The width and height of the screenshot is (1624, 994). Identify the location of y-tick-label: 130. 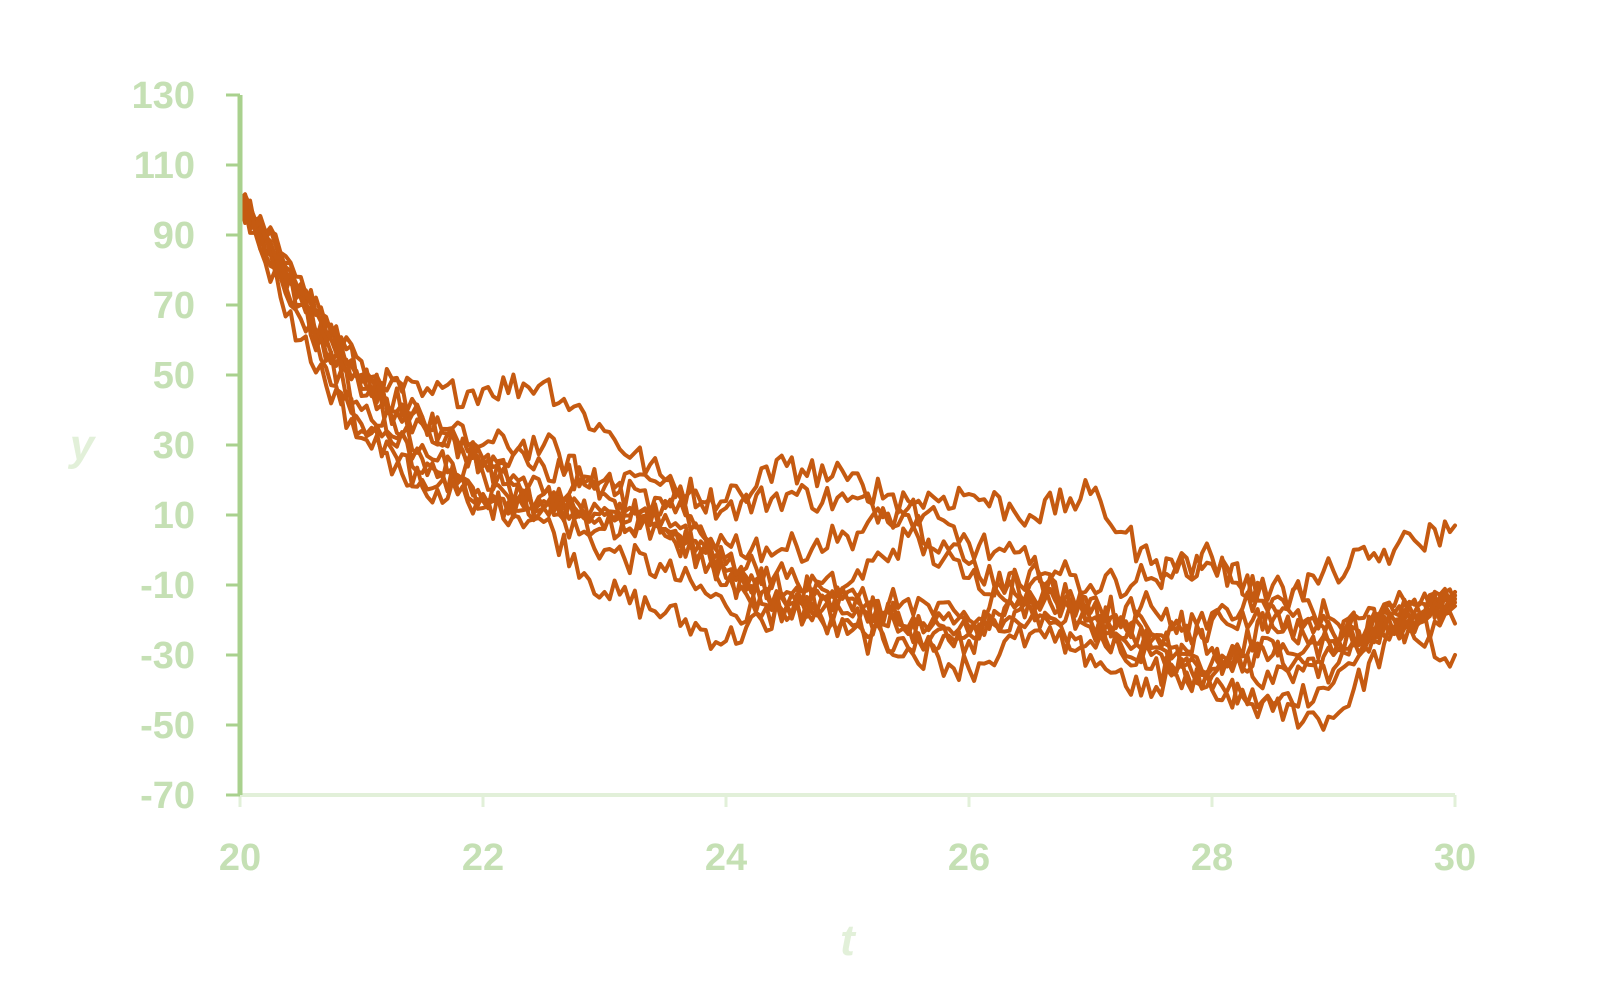
(163, 96).